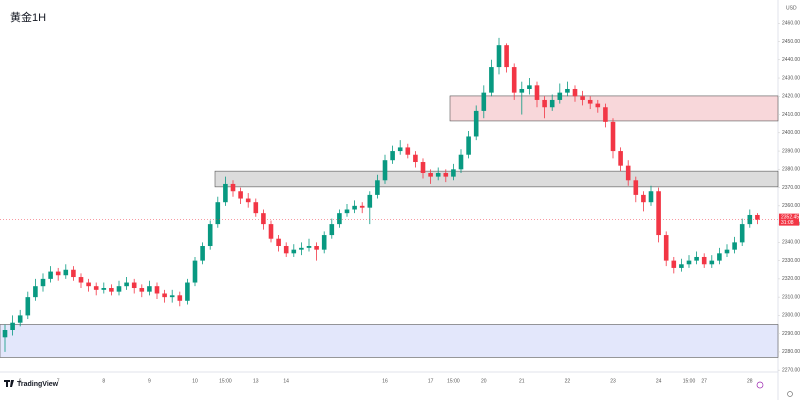 Image resolution: width=800 pixels, height=400 pixels. I want to click on y-tick-label: 2300.00, so click(791, 316).